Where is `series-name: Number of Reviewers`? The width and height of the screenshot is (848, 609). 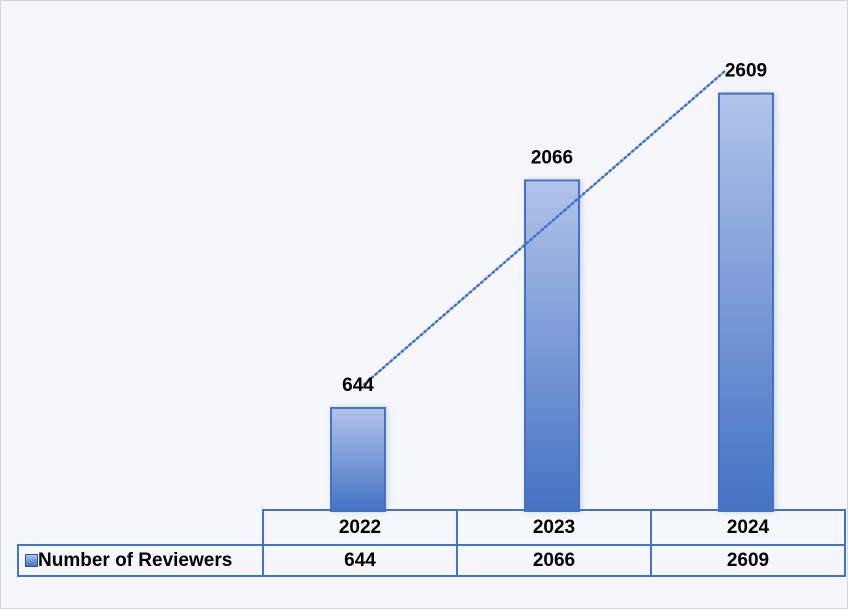
series-name: Number of Reviewers is located at coordinates (135, 560).